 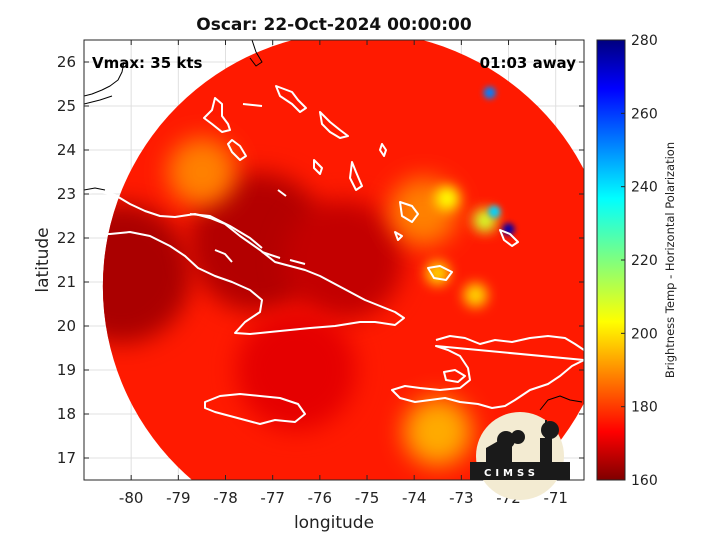 What do you see at coordinates (131, 498) in the screenshot?
I see `x-tick-label: -80` at bounding box center [131, 498].